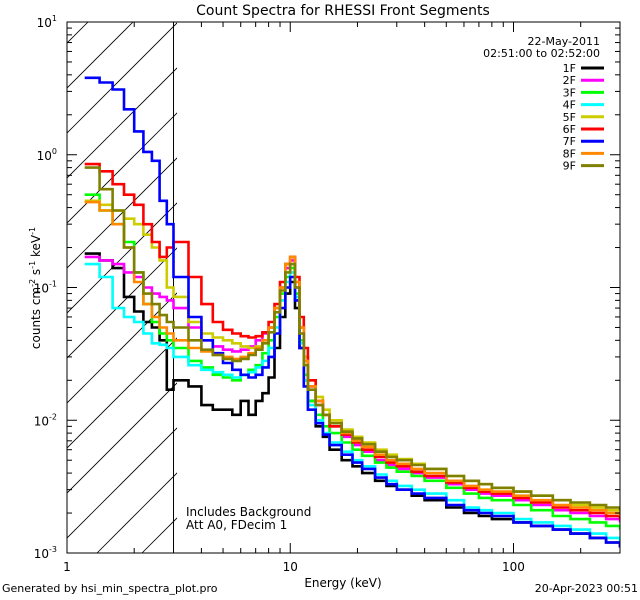 Image resolution: width=640 pixels, height=600 pixels. Describe the element at coordinates (569, 153) in the screenshot. I see `legend-label-8F: 8F` at that location.